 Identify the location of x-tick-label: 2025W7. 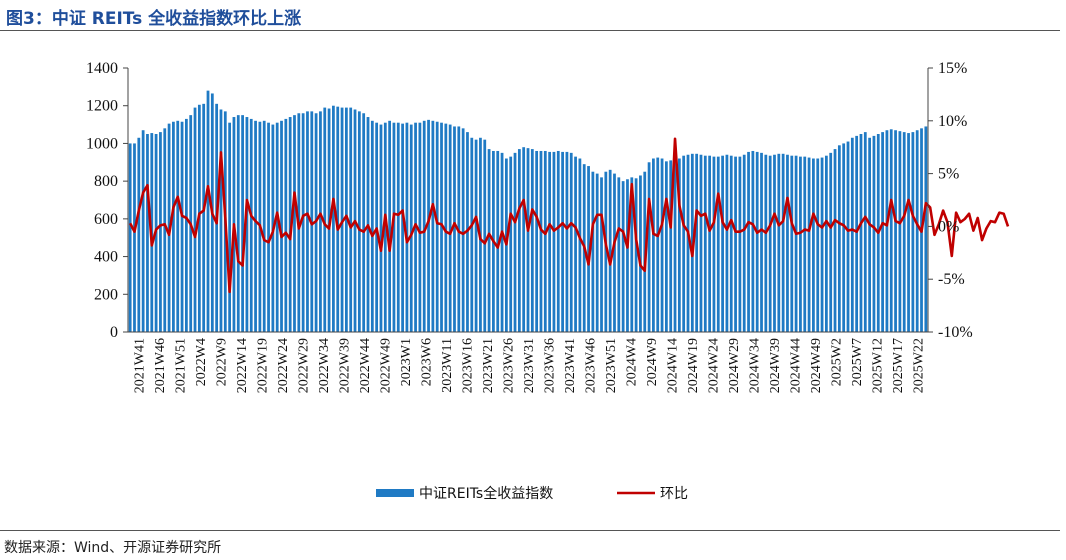
(857, 362).